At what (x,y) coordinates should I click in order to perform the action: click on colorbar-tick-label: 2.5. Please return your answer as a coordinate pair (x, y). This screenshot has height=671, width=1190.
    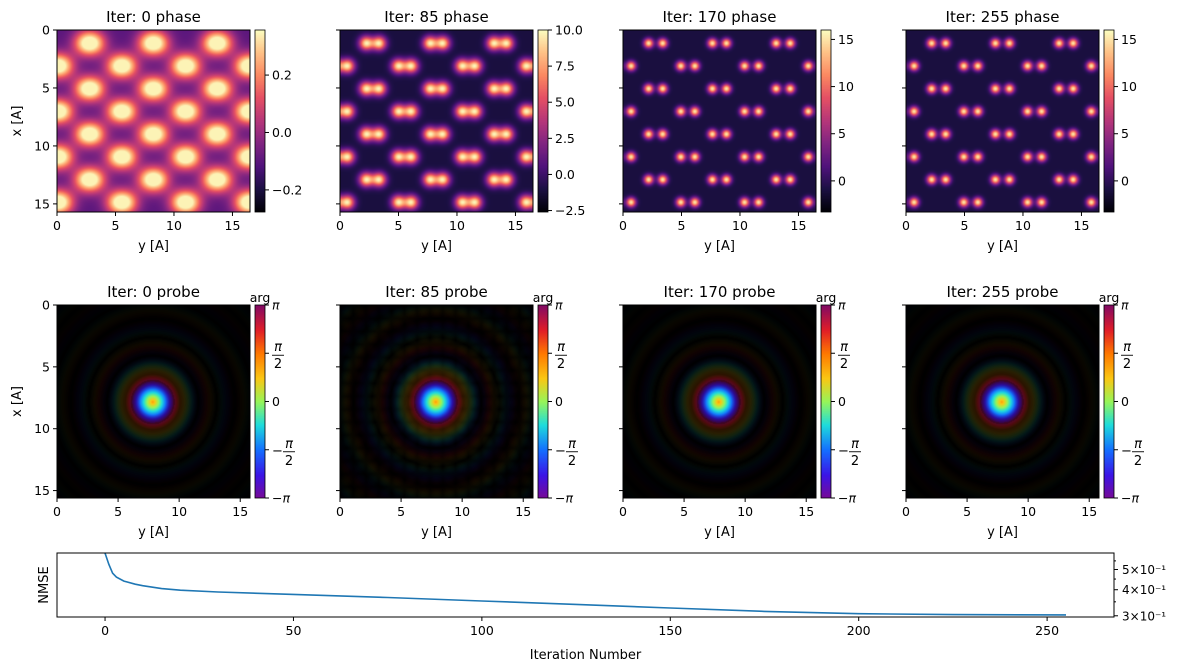
    Looking at the image, I should click on (565, 138).